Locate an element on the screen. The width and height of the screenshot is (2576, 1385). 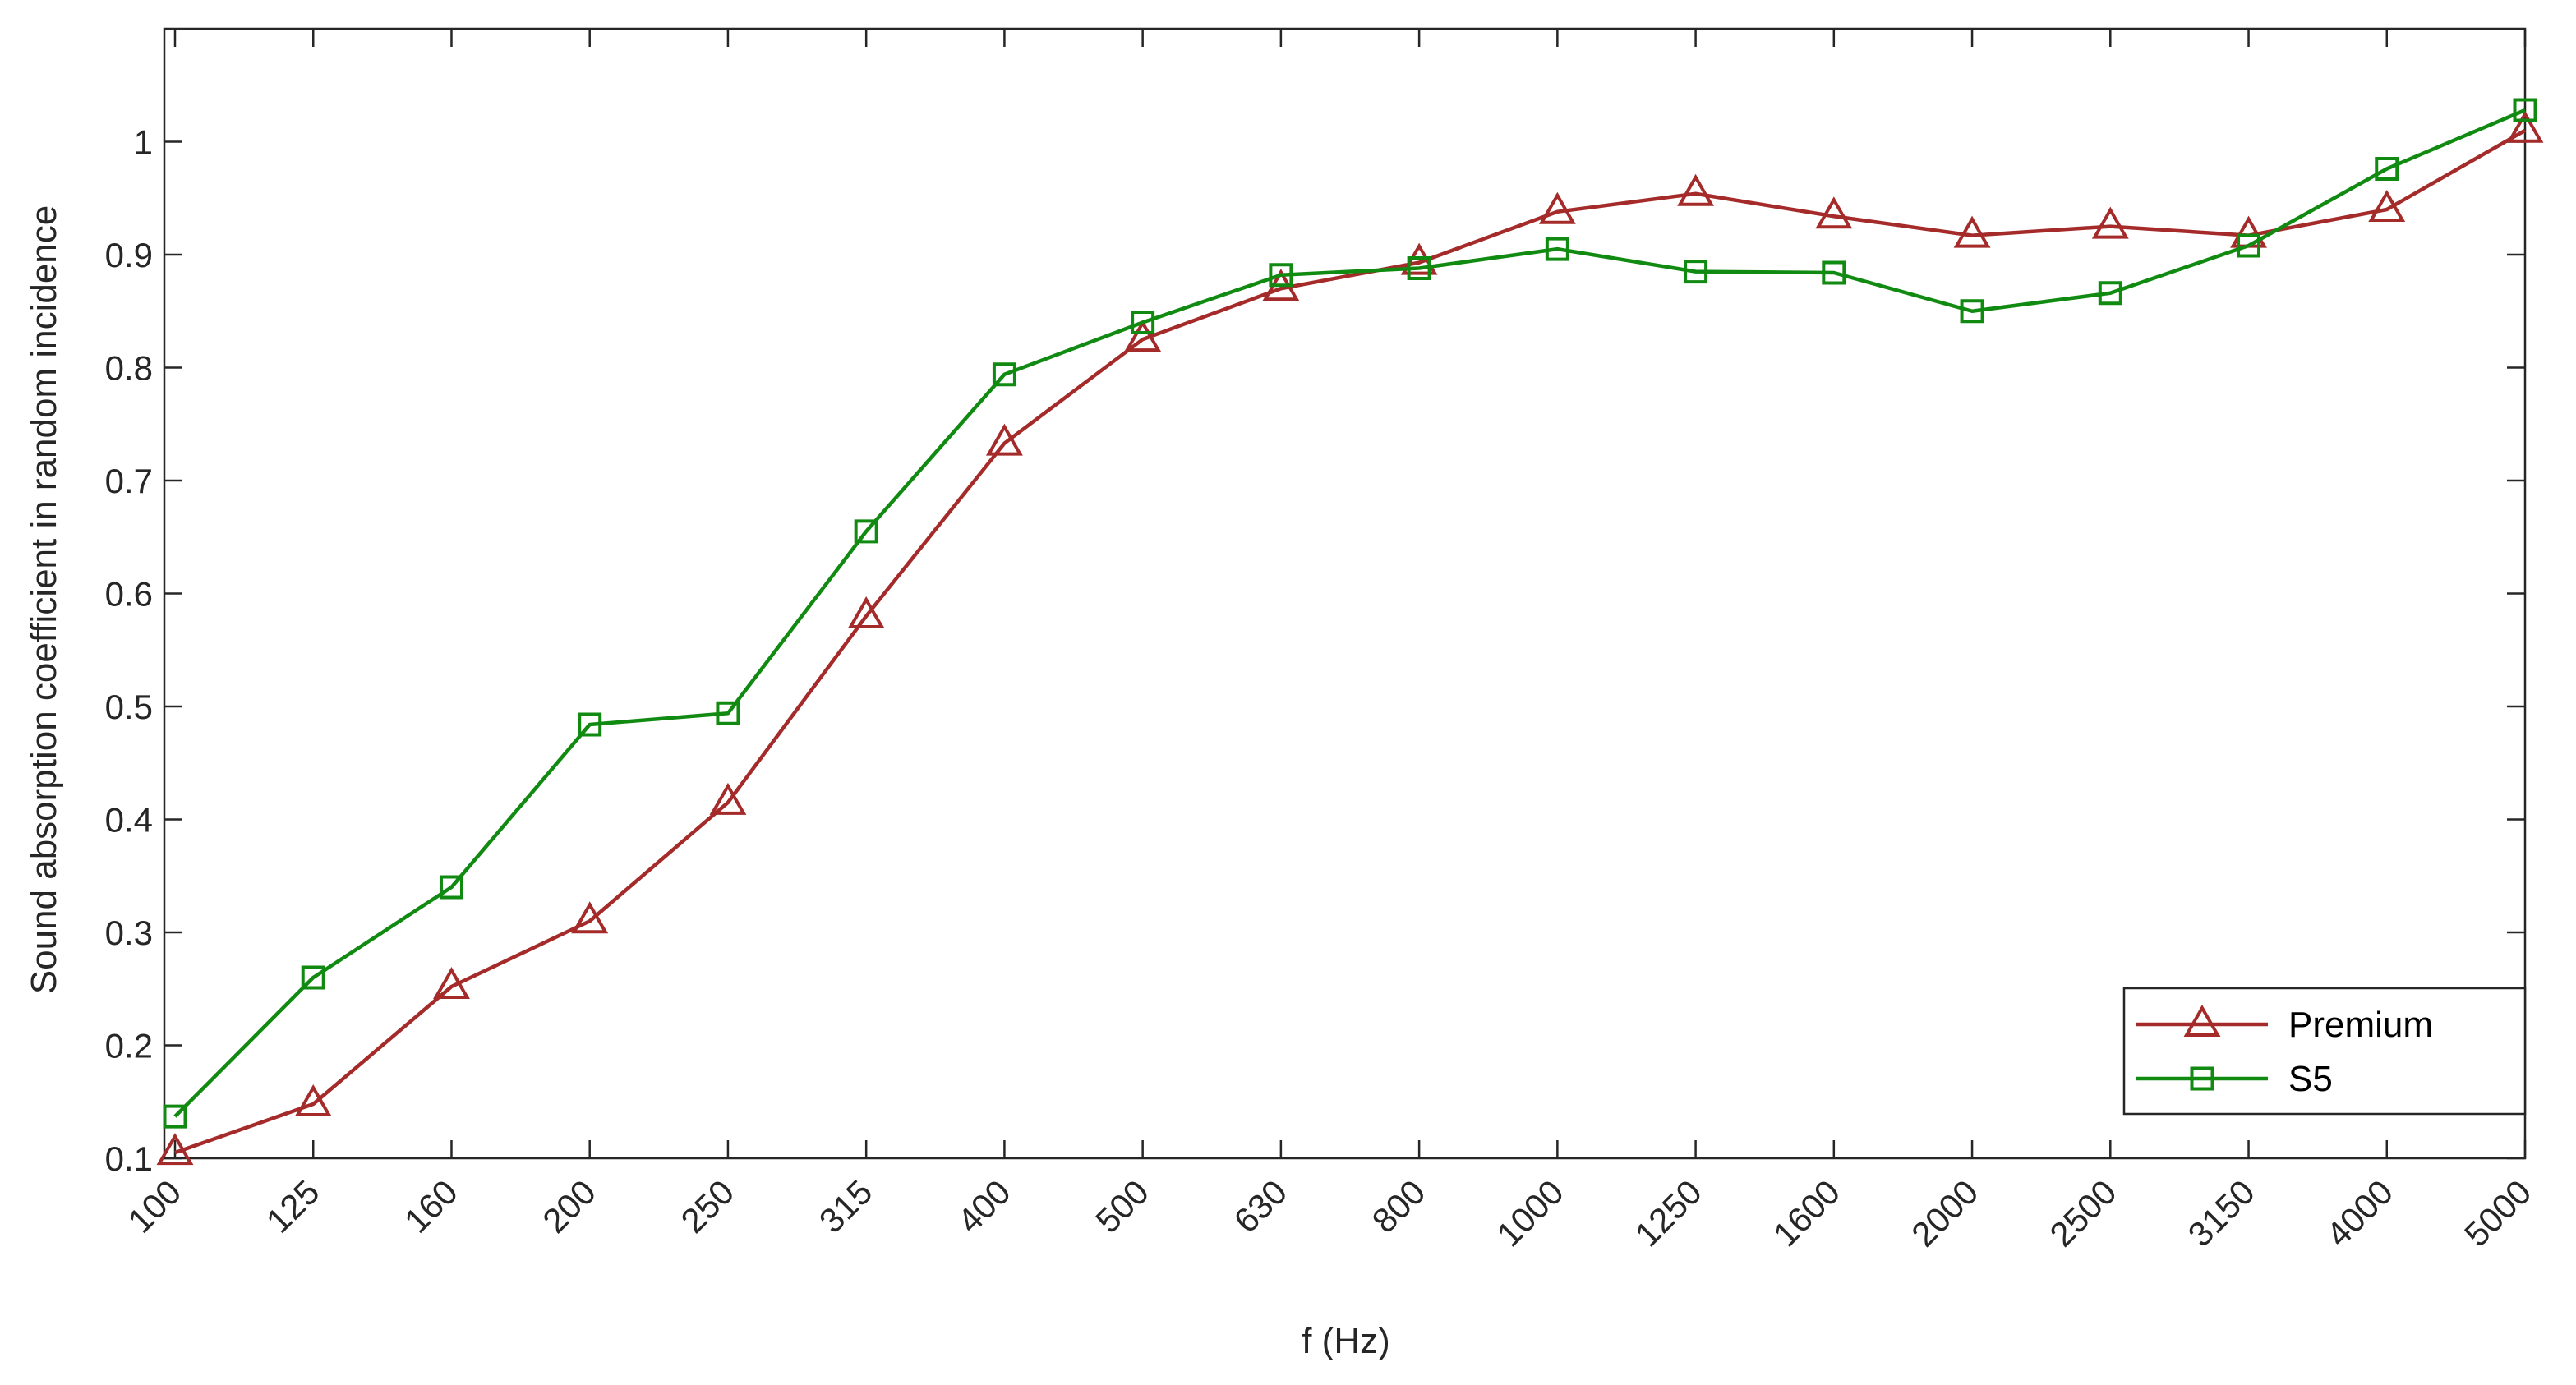
y-tick-label: 0.5 is located at coordinates (129, 707).